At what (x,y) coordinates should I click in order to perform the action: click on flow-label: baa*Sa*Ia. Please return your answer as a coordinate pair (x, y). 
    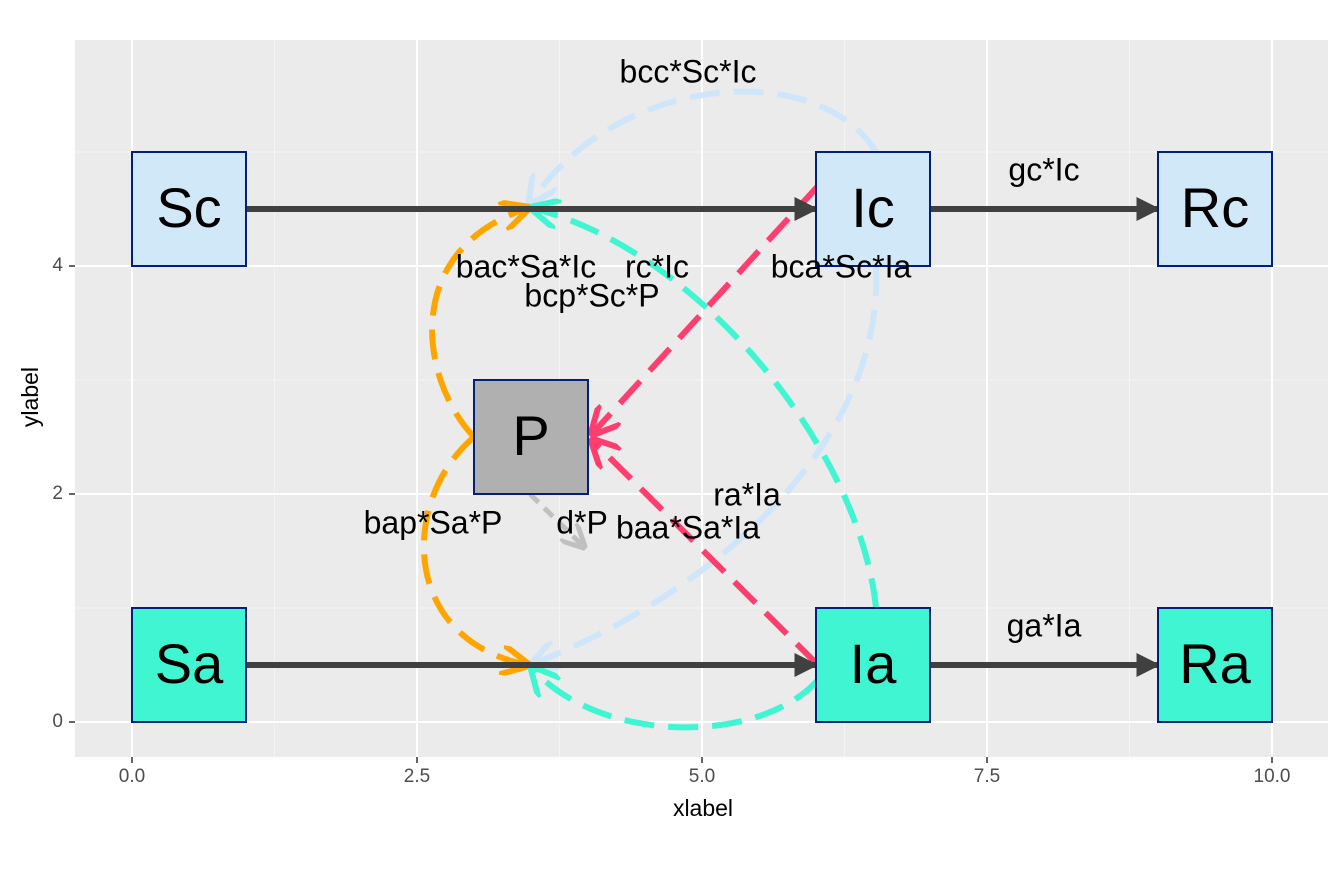
    Looking at the image, I should click on (688, 527).